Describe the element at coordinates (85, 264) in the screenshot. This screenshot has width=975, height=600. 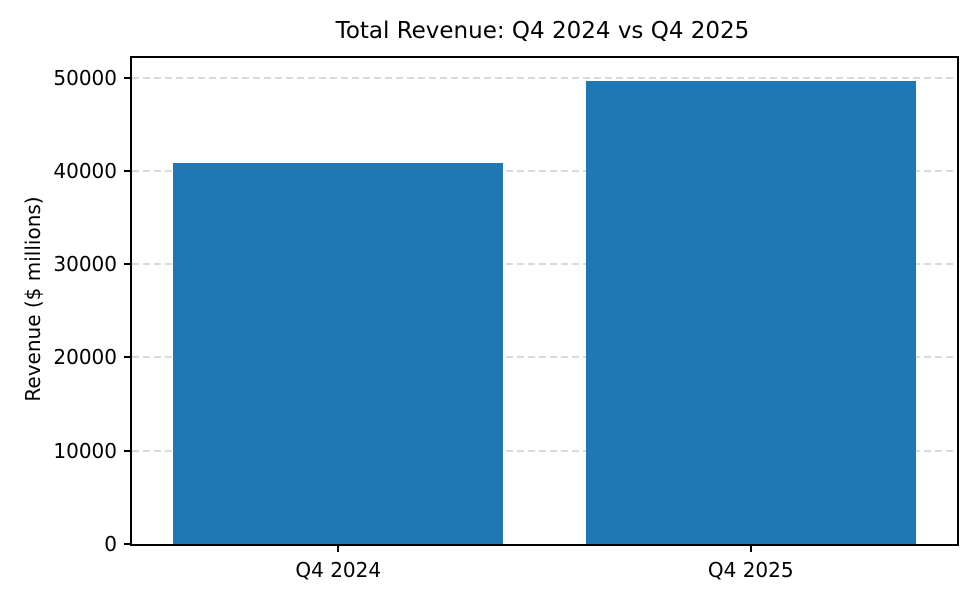
I see `y-tick-label: 30000` at that location.